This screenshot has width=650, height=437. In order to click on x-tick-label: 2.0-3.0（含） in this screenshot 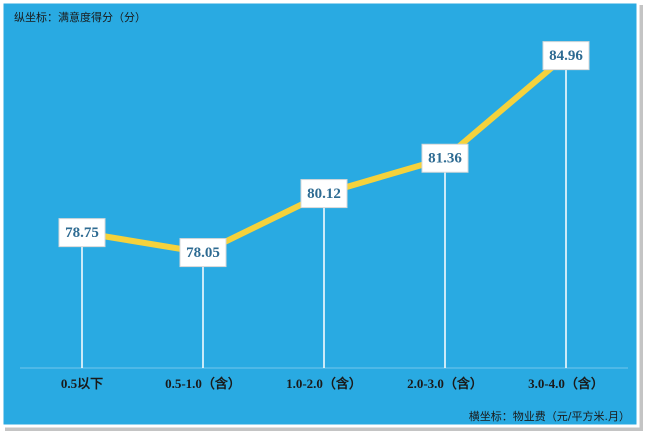, I will do `click(445, 383)`.